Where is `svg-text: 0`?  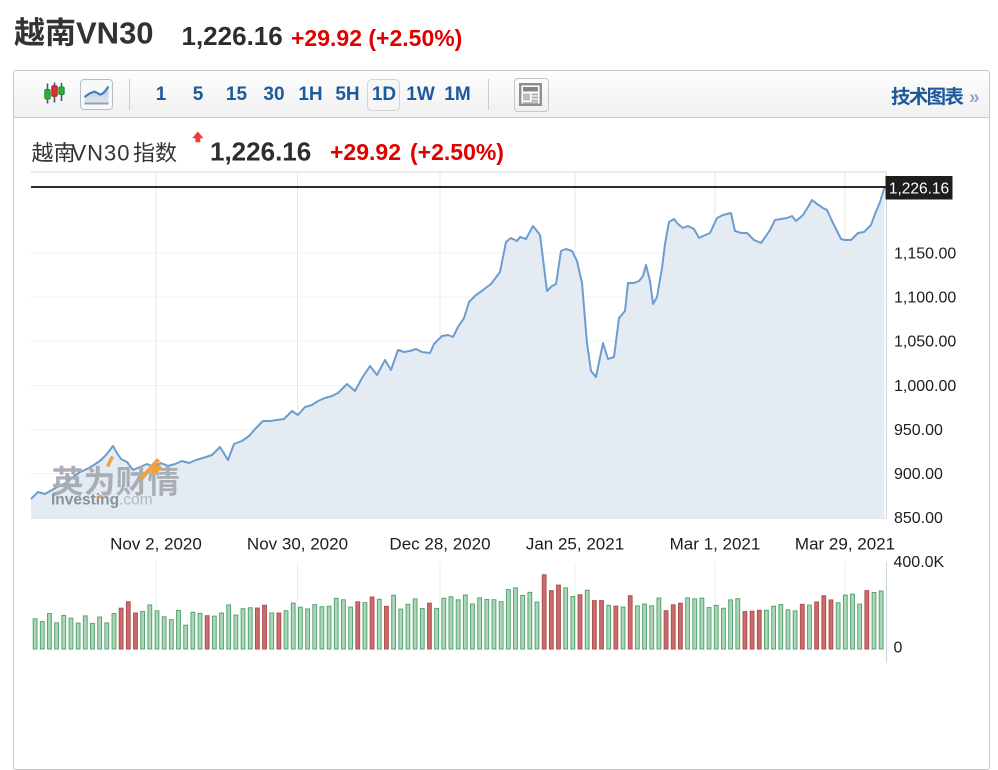
svg-text: 0 is located at coordinates (898, 648).